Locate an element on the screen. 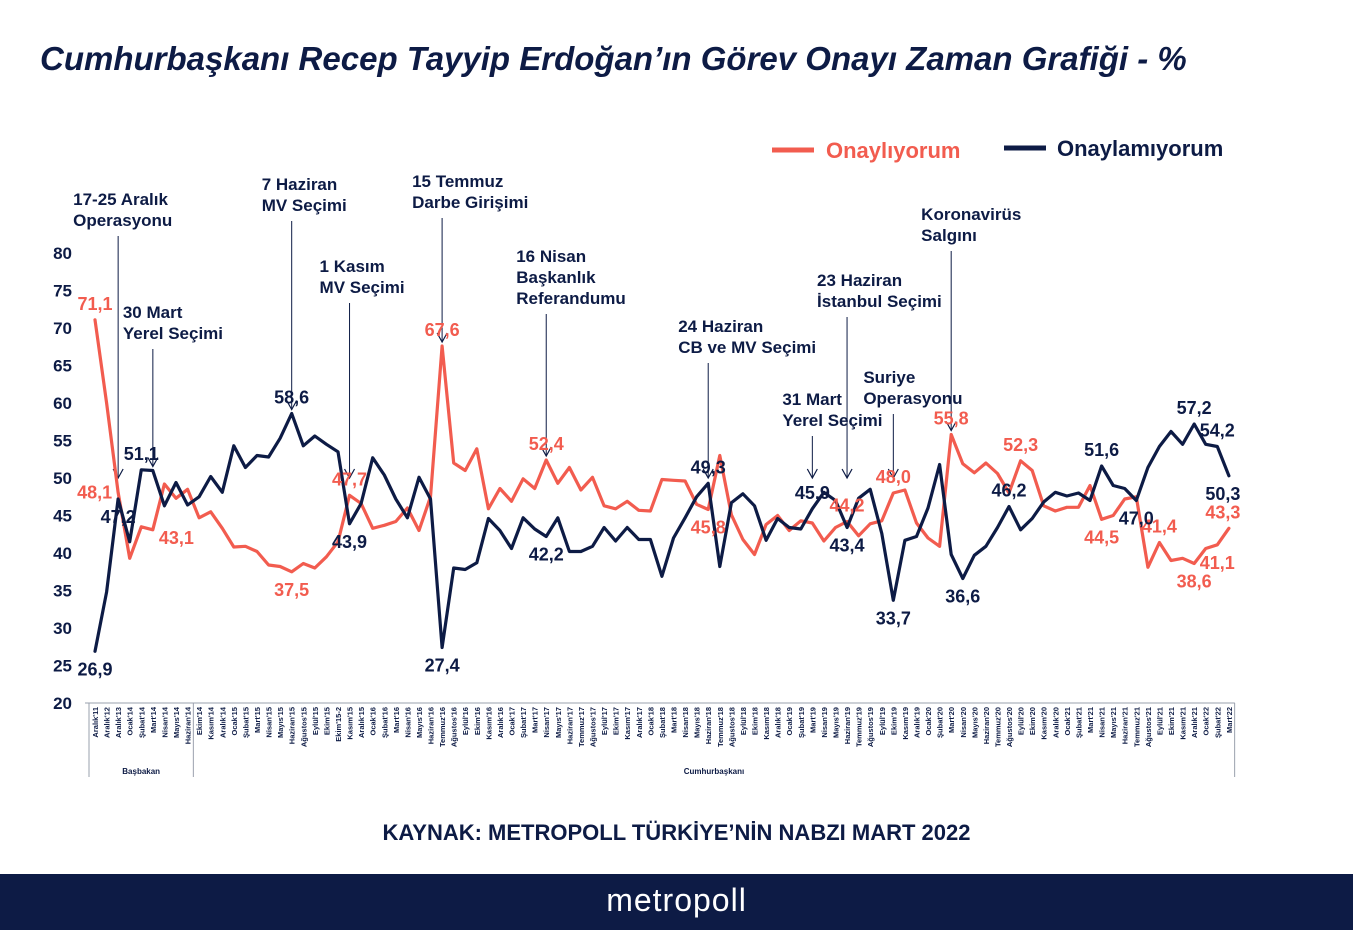 The width and height of the screenshot is (1353, 930). x-tick-label: Ocak'19 is located at coordinates (789, 721).